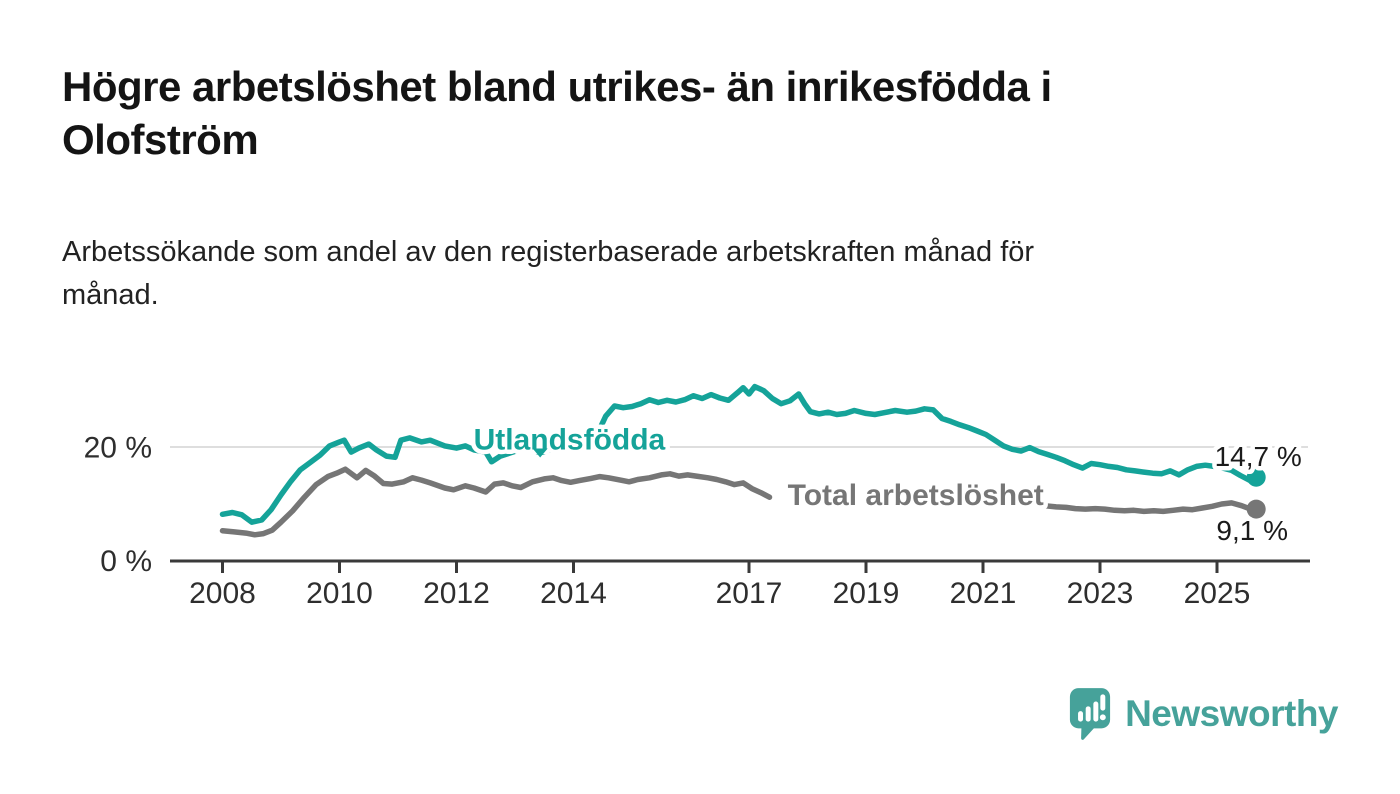  Describe the element at coordinates (1256, 477) in the screenshot. I see `end-dot-utlandsf-dda` at that location.